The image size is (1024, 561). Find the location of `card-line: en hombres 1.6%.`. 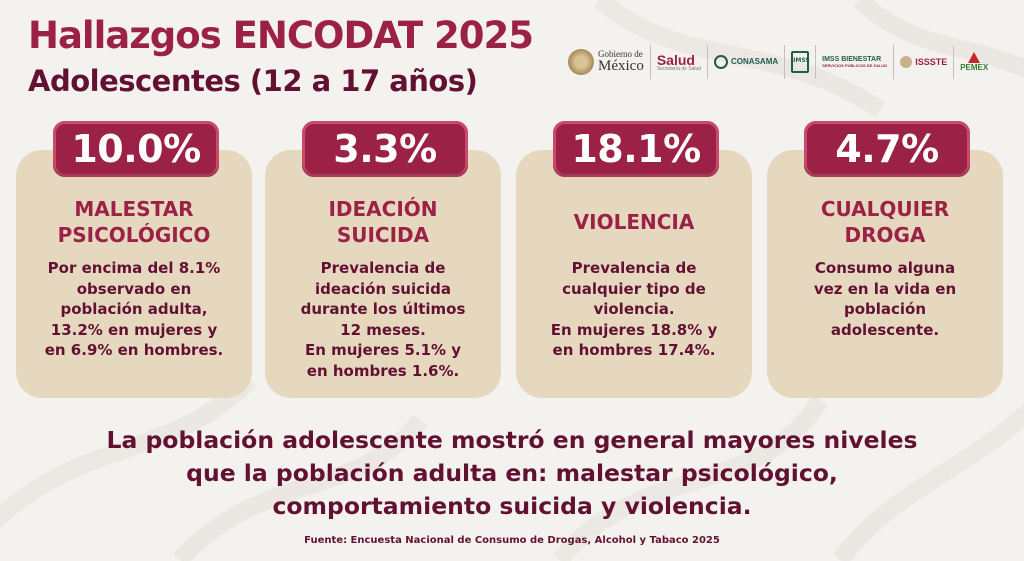

card-line: en hombres 1.6%. is located at coordinates (383, 370).